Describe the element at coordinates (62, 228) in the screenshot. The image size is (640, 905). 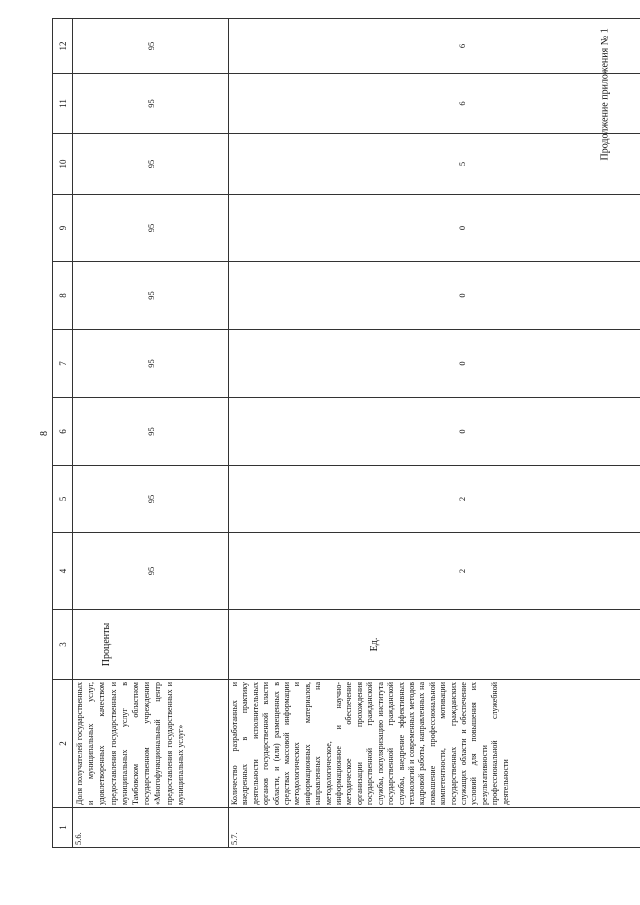
I see `header-cell: 9` at that location.